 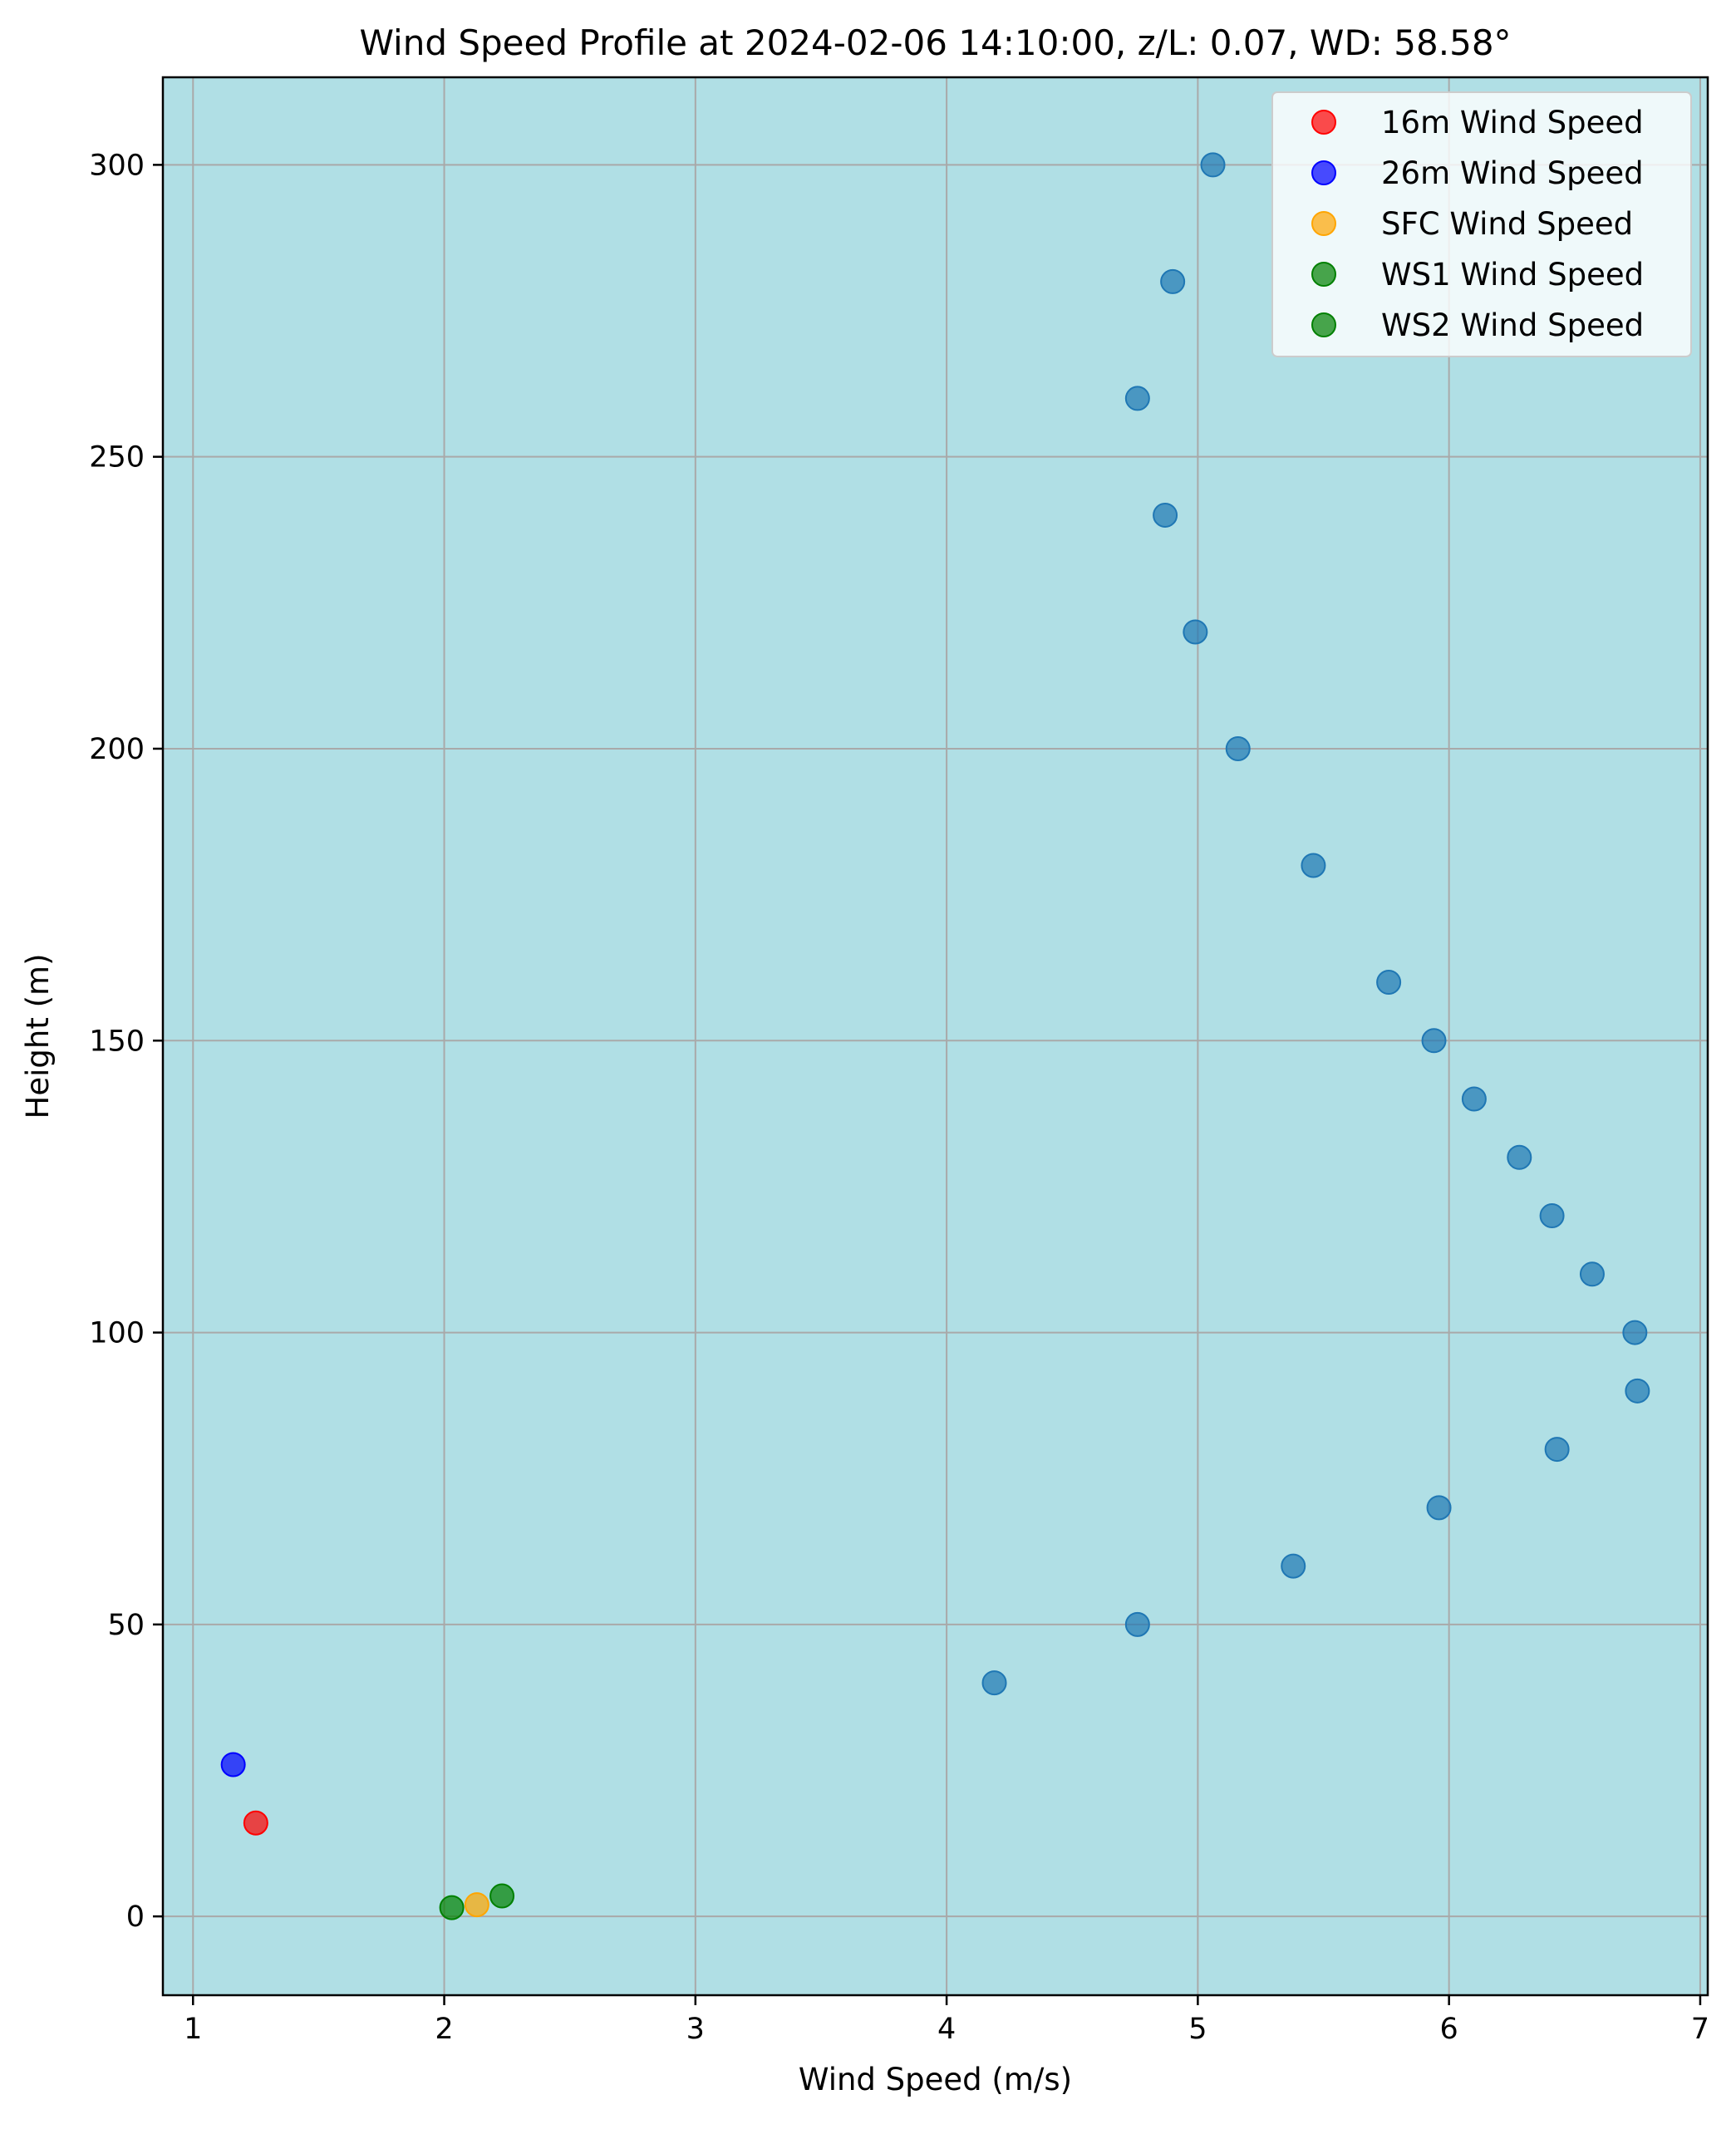 What do you see at coordinates (1512, 325) in the screenshot?
I see `legend-label: WS2 Wind Speed` at bounding box center [1512, 325].